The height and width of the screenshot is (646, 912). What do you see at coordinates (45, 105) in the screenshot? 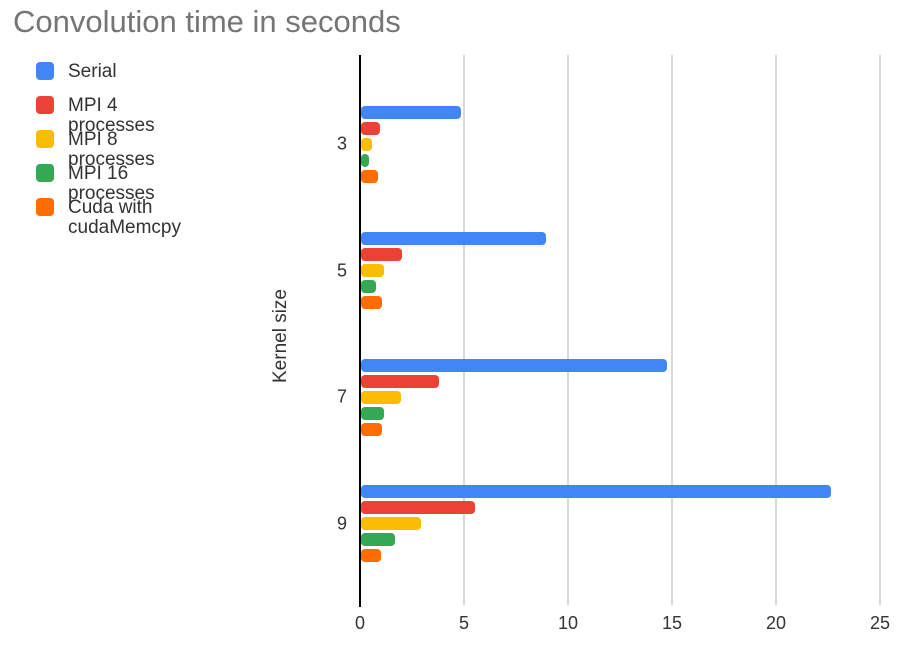
I see `legend-swatch-mpi-4-processes` at bounding box center [45, 105].